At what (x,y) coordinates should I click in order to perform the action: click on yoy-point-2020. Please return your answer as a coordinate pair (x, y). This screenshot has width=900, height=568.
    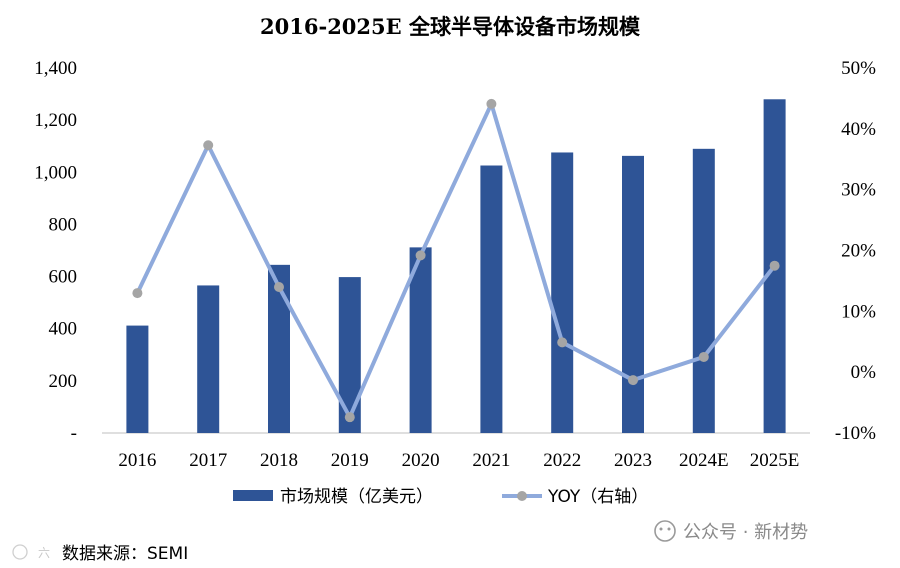
    Looking at the image, I should click on (420, 255).